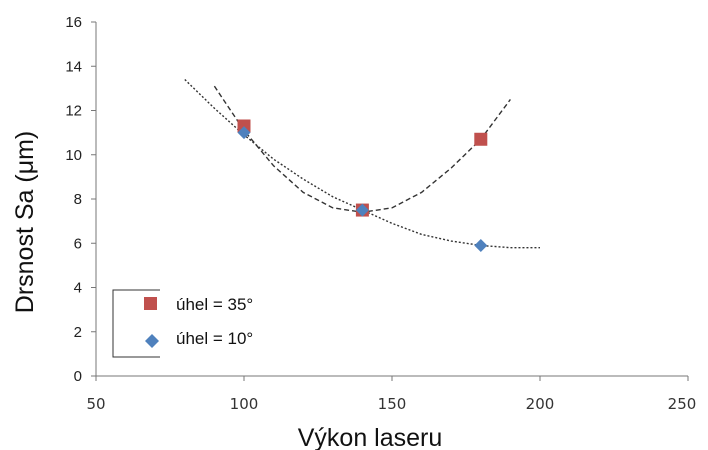 This screenshot has width=708, height=450. Describe the element at coordinates (73, 22) in the screenshot. I see `y-tick-label: 16` at that location.